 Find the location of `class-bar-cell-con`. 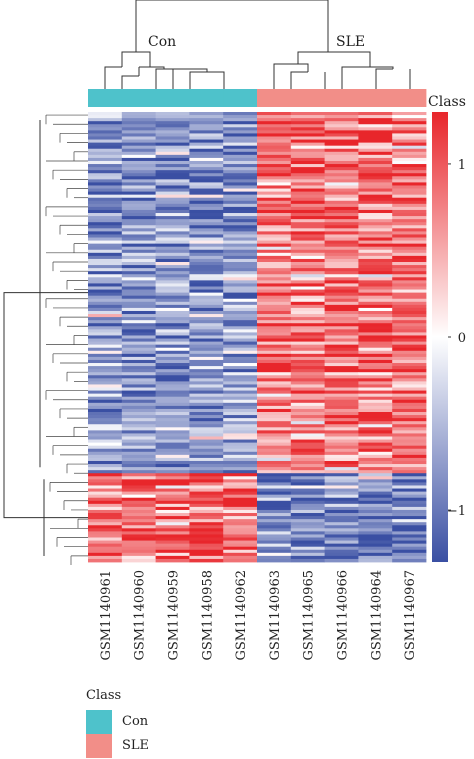

class-bar-cell-con is located at coordinates (138, 98).